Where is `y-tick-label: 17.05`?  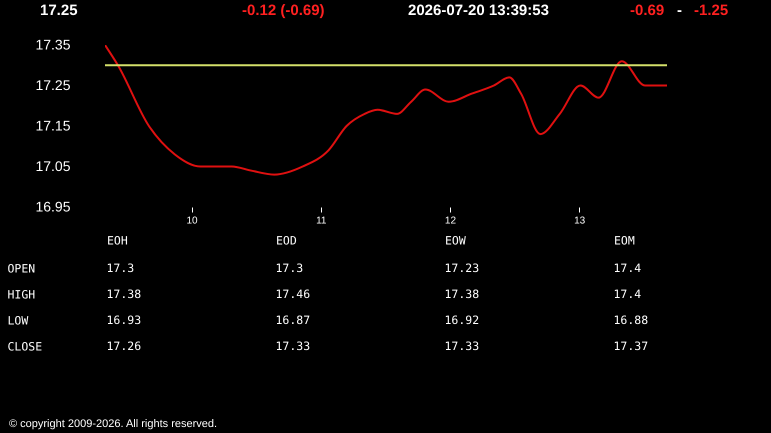
y-tick-label: 17.05 is located at coordinates (53, 166).